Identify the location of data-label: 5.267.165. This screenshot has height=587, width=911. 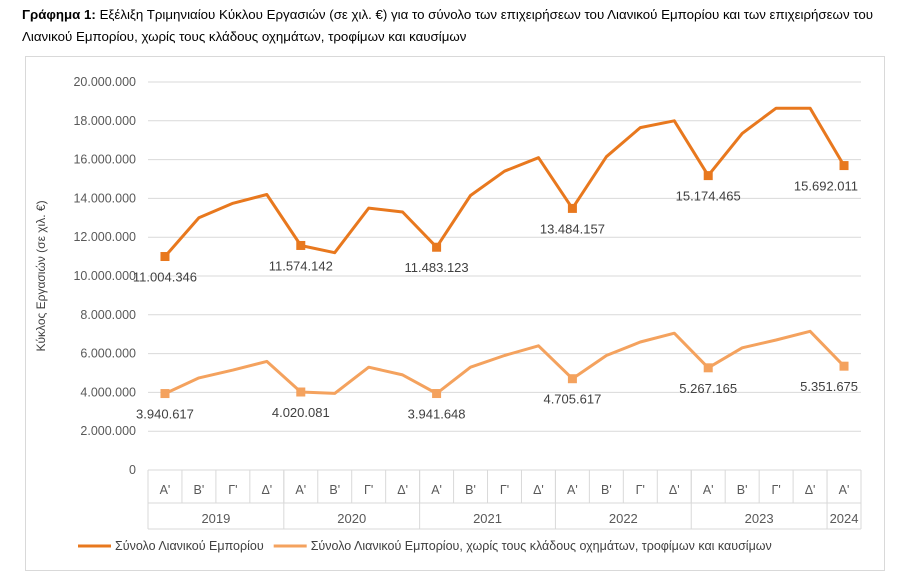
(708, 388).